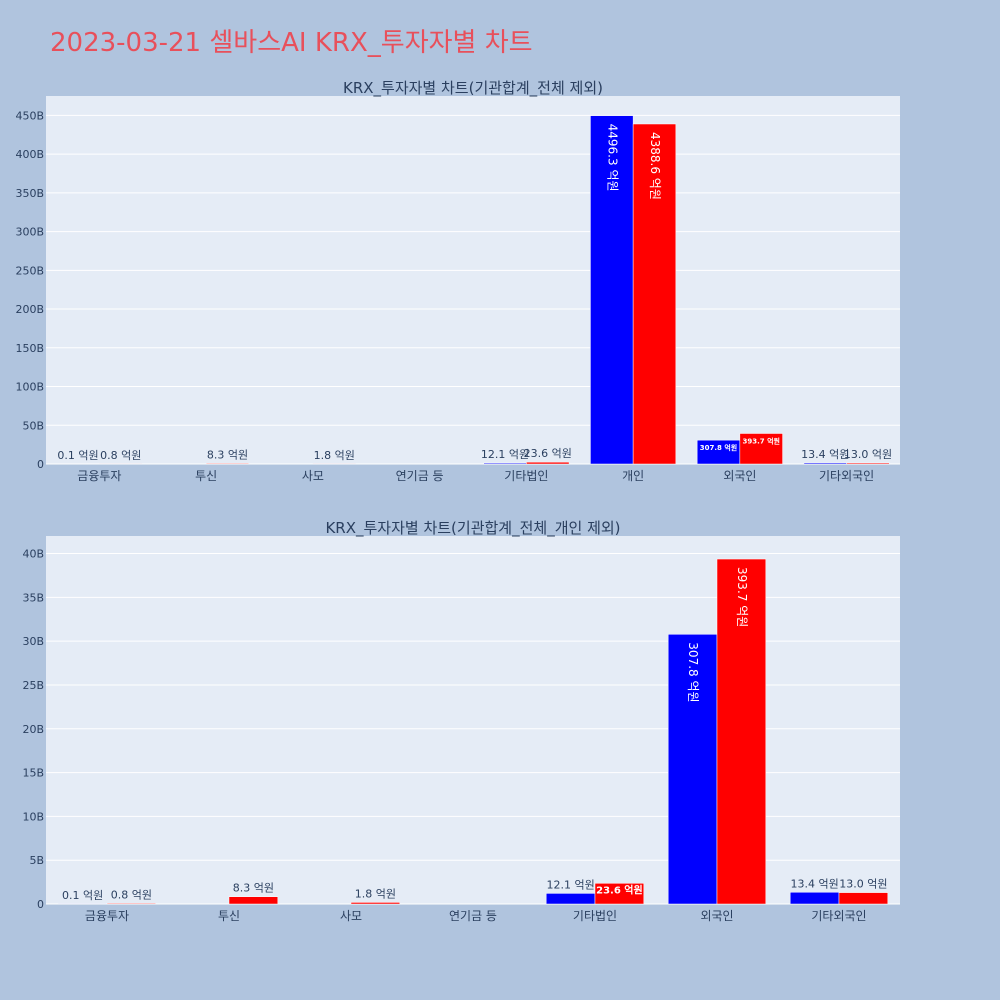 The width and height of the screenshot is (1000, 1000). I want to click on y-tick-label: 50B, so click(33, 425).